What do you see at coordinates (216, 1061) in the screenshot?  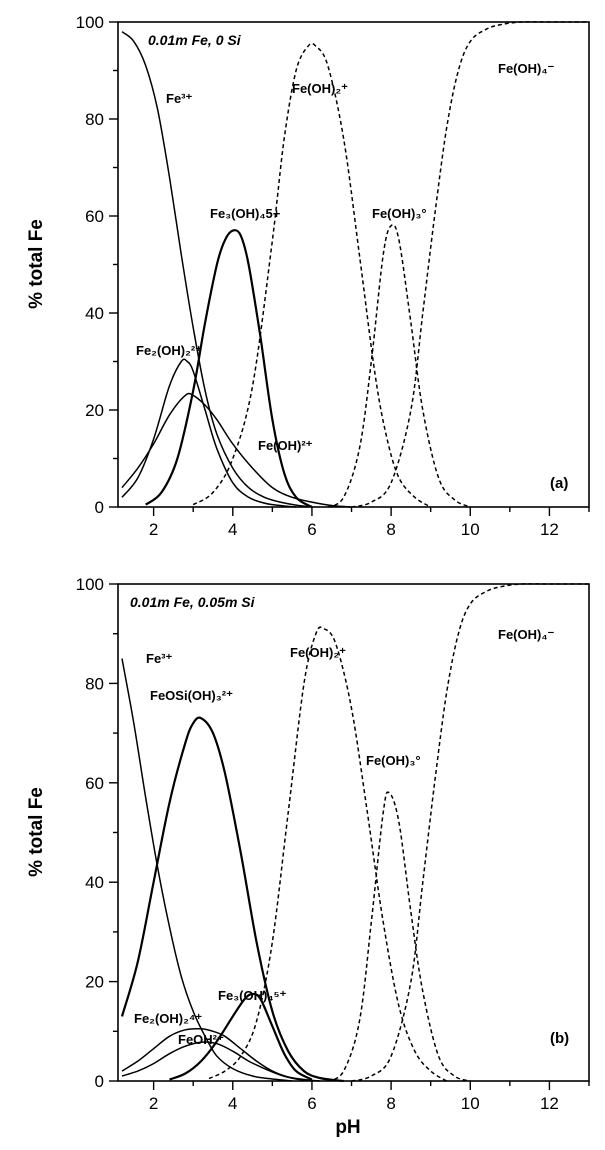 I see `series-line-feoh2` at bounding box center [216, 1061].